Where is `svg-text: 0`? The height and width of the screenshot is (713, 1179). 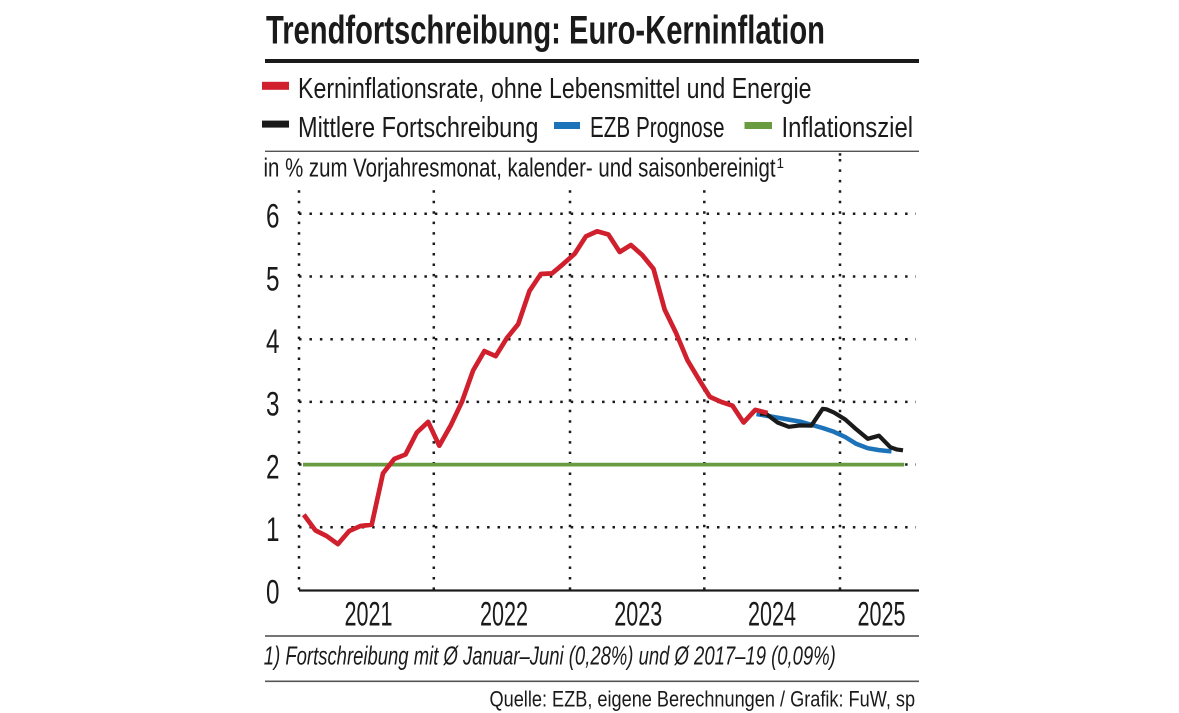
svg-text: 0 is located at coordinates (273, 593).